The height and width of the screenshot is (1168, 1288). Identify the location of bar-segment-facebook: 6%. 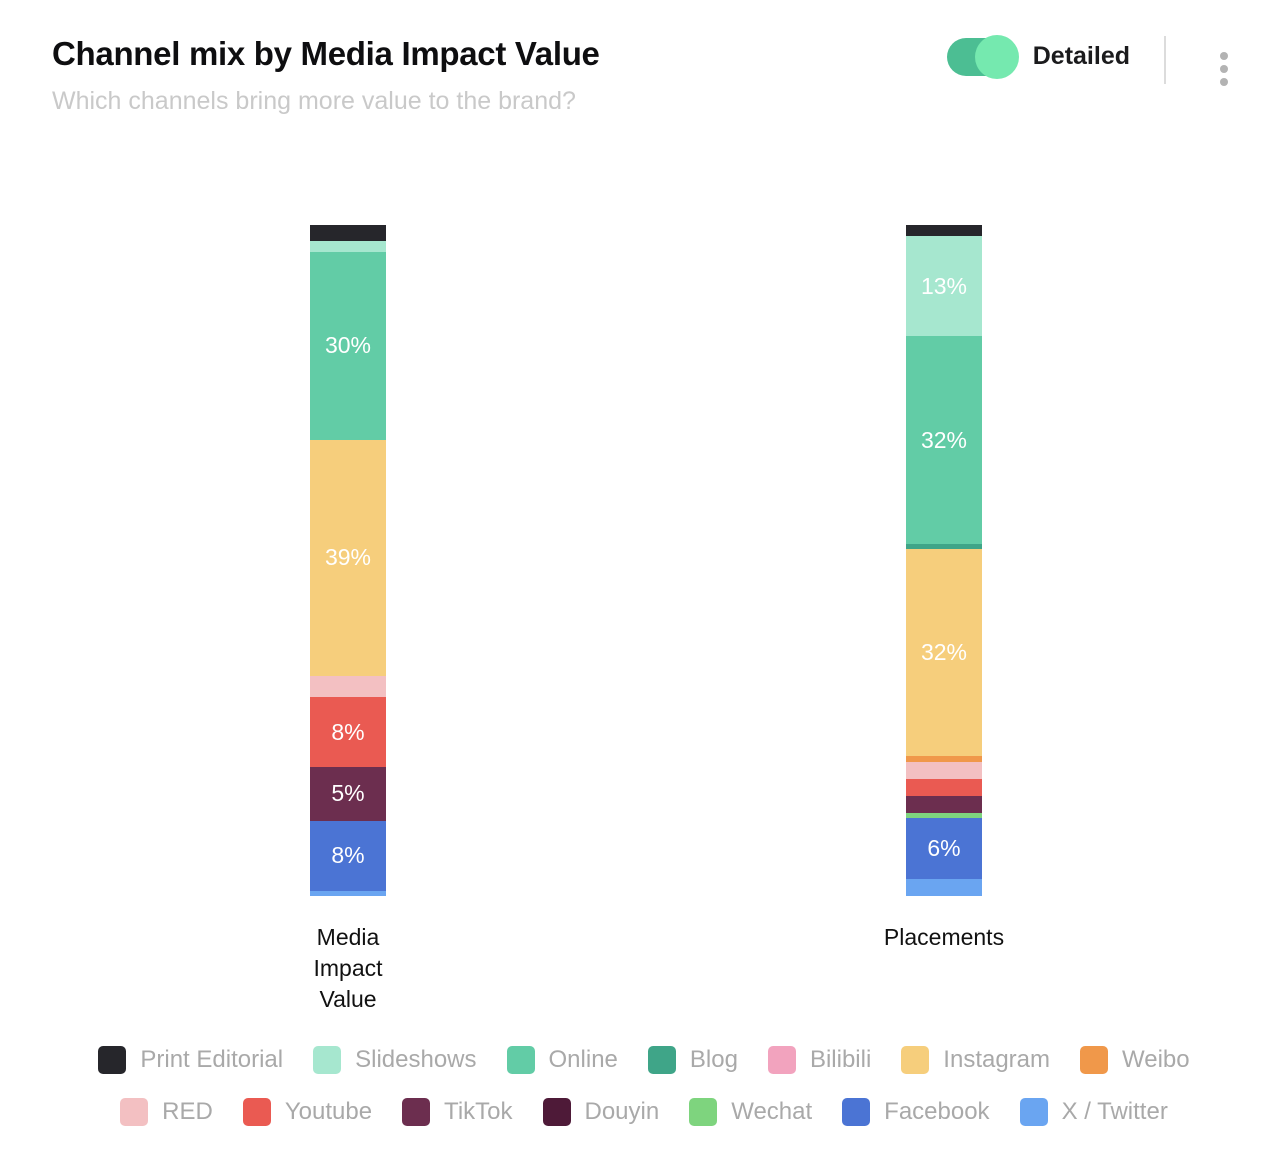
(944, 849).